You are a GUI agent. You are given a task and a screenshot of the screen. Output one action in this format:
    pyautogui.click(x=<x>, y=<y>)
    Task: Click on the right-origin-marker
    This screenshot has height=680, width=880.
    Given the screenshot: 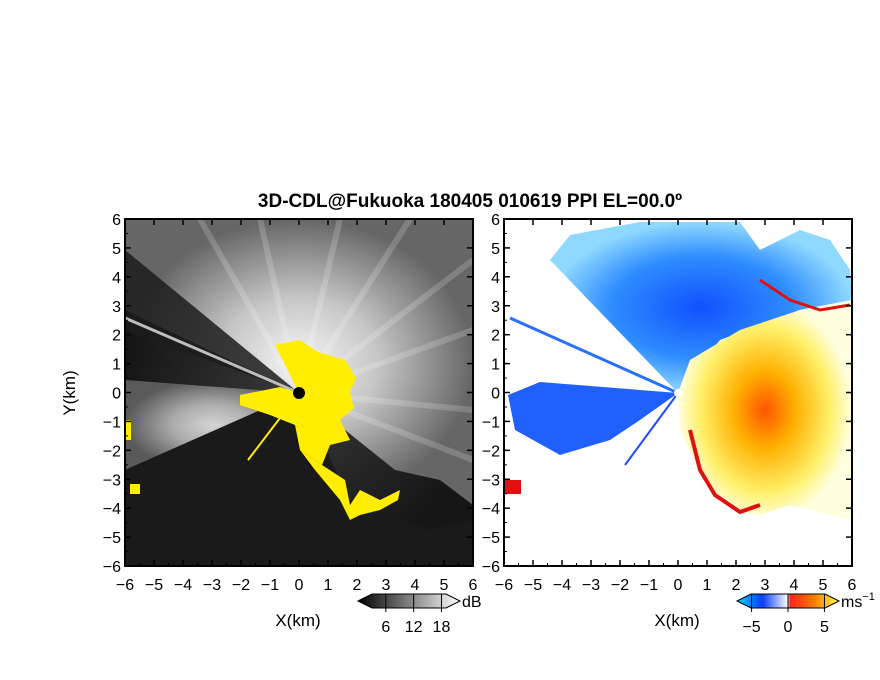 What is the action you would take?
    pyautogui.click(x=678, y=393)
    